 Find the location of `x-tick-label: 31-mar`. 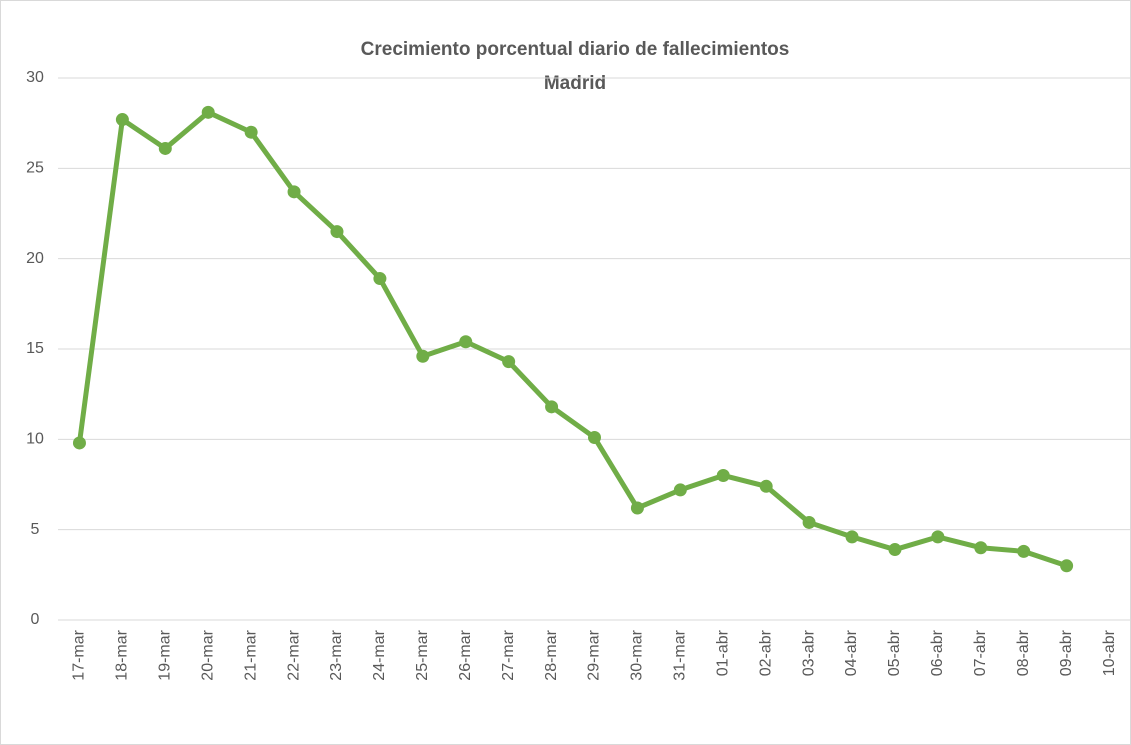

x-tick-label: 31-mar is located at coordinates (680, 654).